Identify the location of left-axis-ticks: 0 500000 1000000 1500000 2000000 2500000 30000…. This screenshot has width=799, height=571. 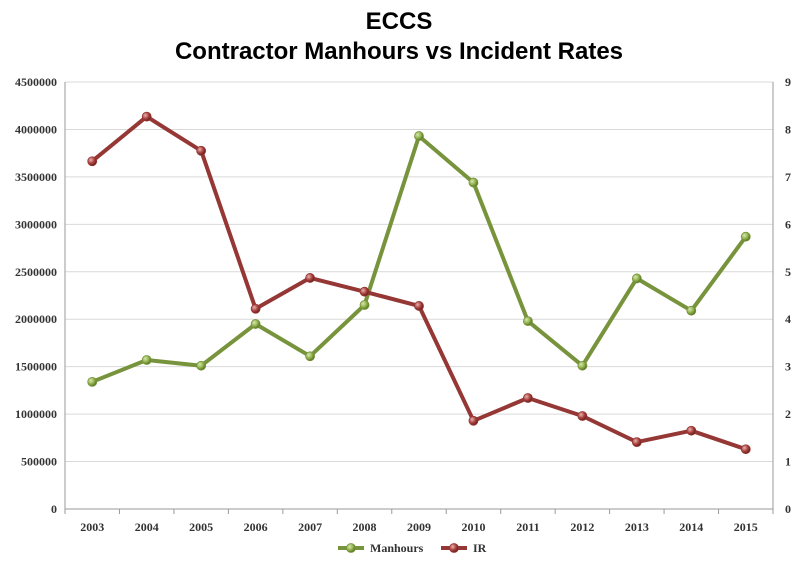
(36, 295).